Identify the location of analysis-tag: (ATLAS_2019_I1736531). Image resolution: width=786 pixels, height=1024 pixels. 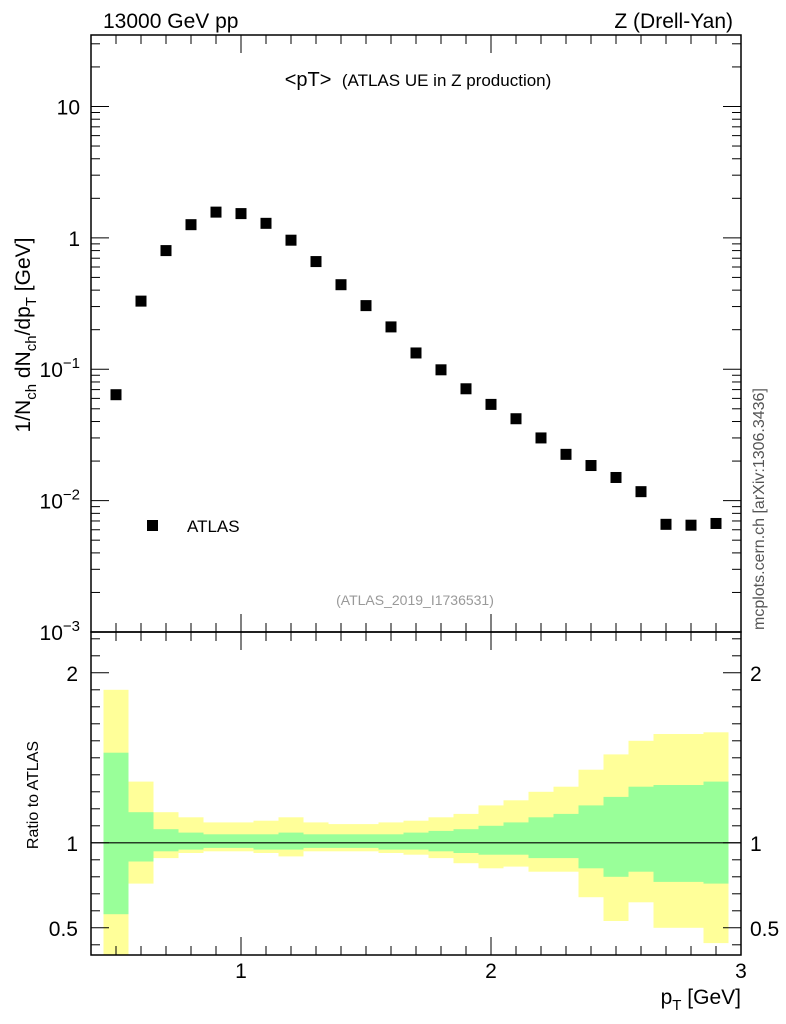
(415, 600).